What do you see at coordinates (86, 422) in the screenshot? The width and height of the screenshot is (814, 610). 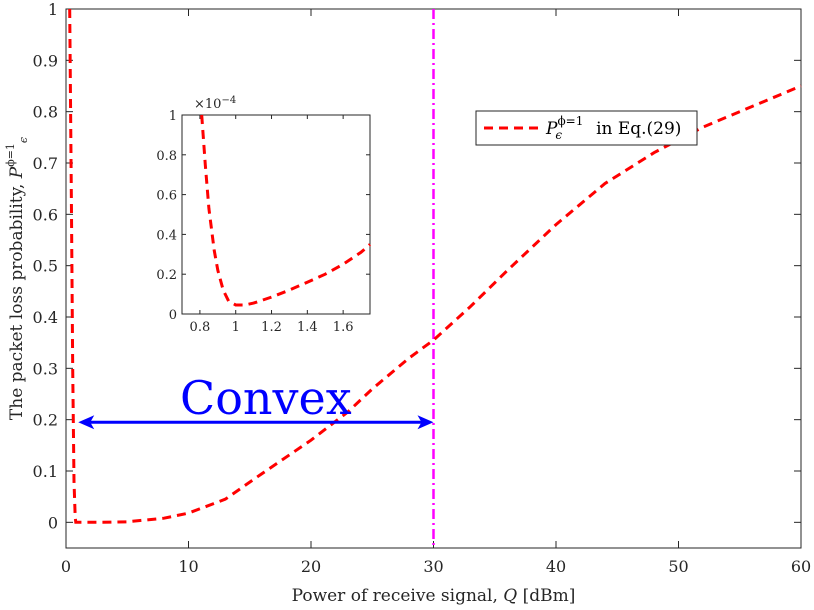 I see `convex-arrow-head-left` at bounding box center [86, 422].